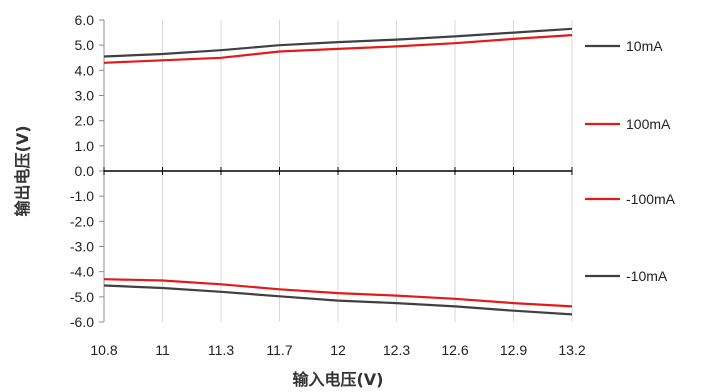 The height and width of the screenshot is (392, 703). What do you see at coordinates (82, 221) in the screenshot?
I see `y-tick-label: -2.0` at bounding box center [82, 221].